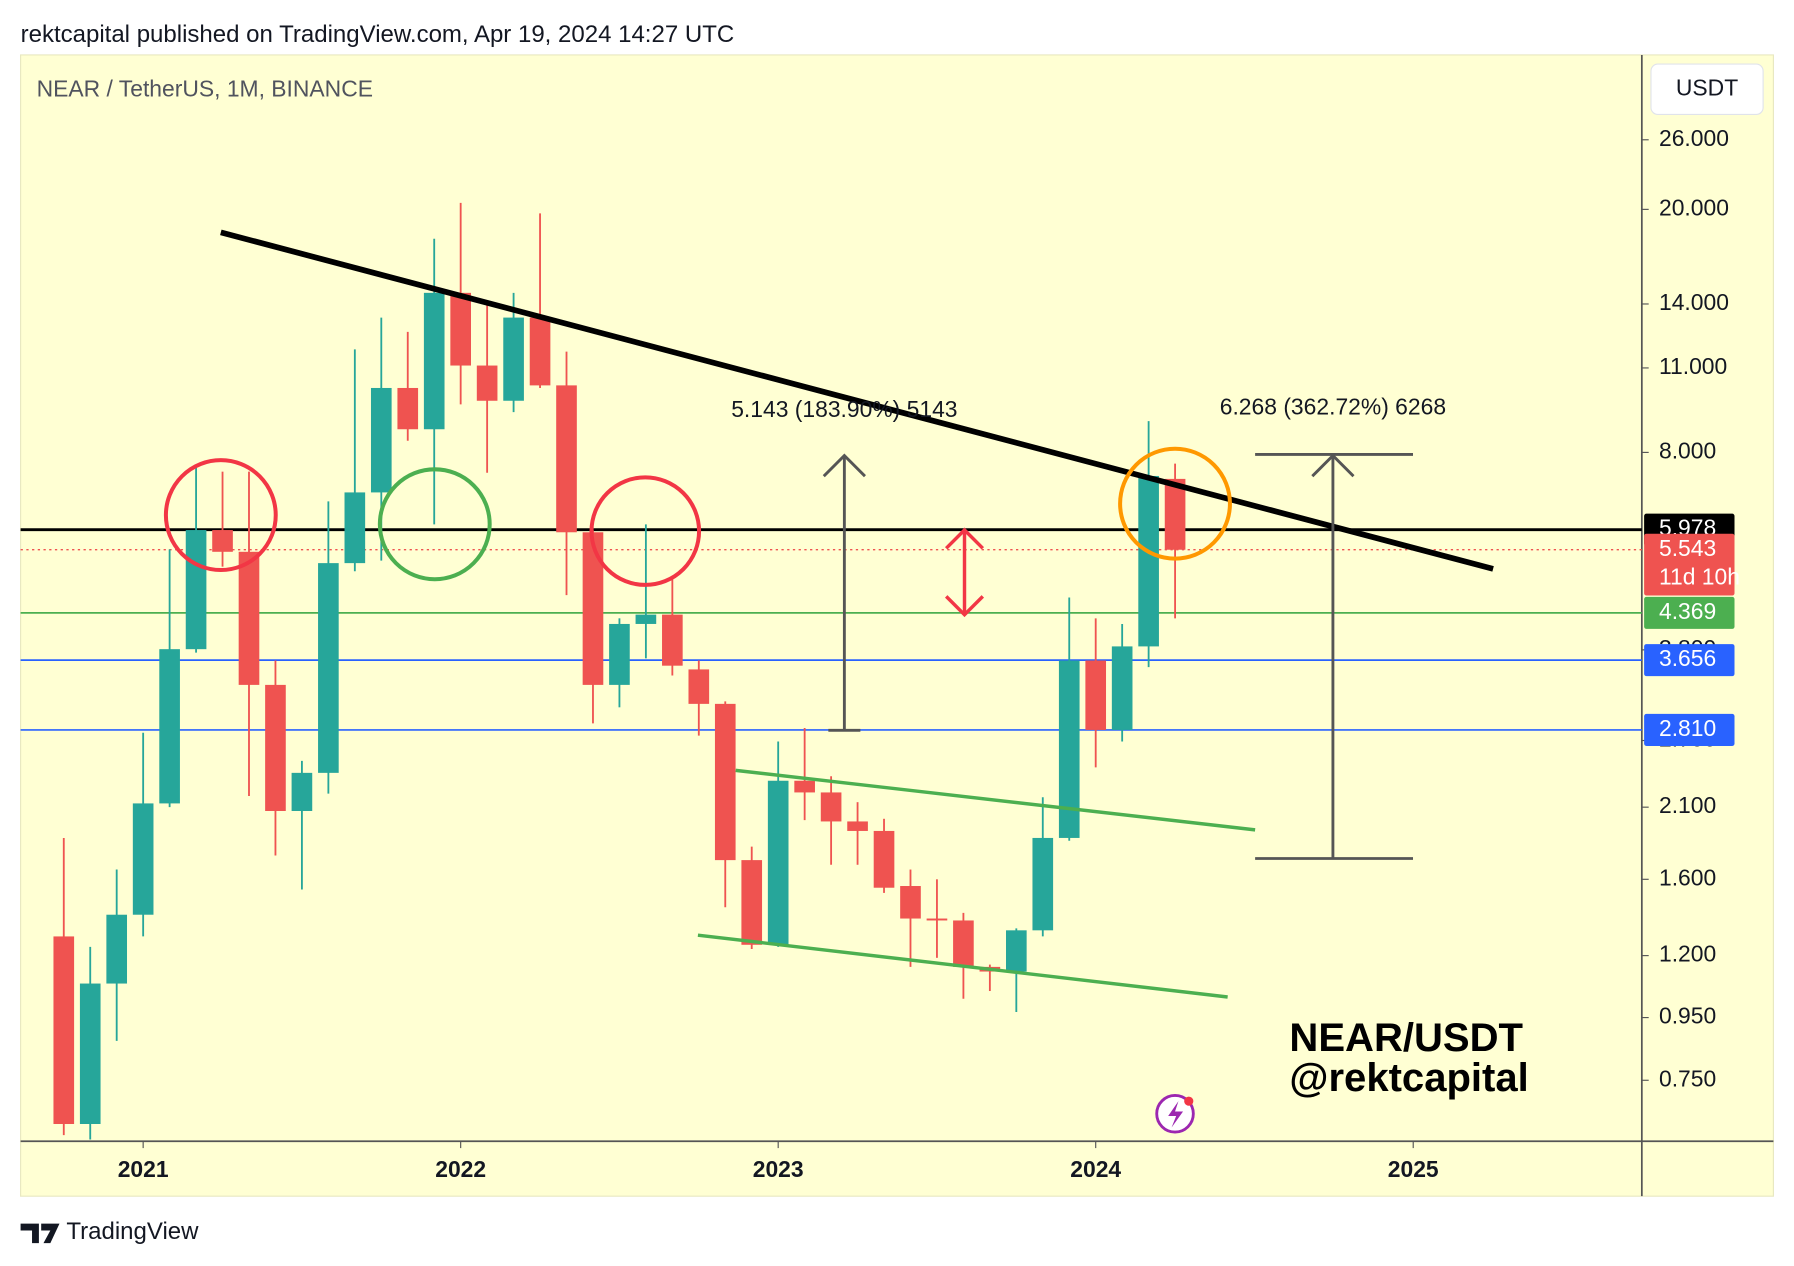  What do you see at coordinates (460, 1169) in the screenshot?
I see `x-tick-label: 2022` at bounding box center [460, 1169].